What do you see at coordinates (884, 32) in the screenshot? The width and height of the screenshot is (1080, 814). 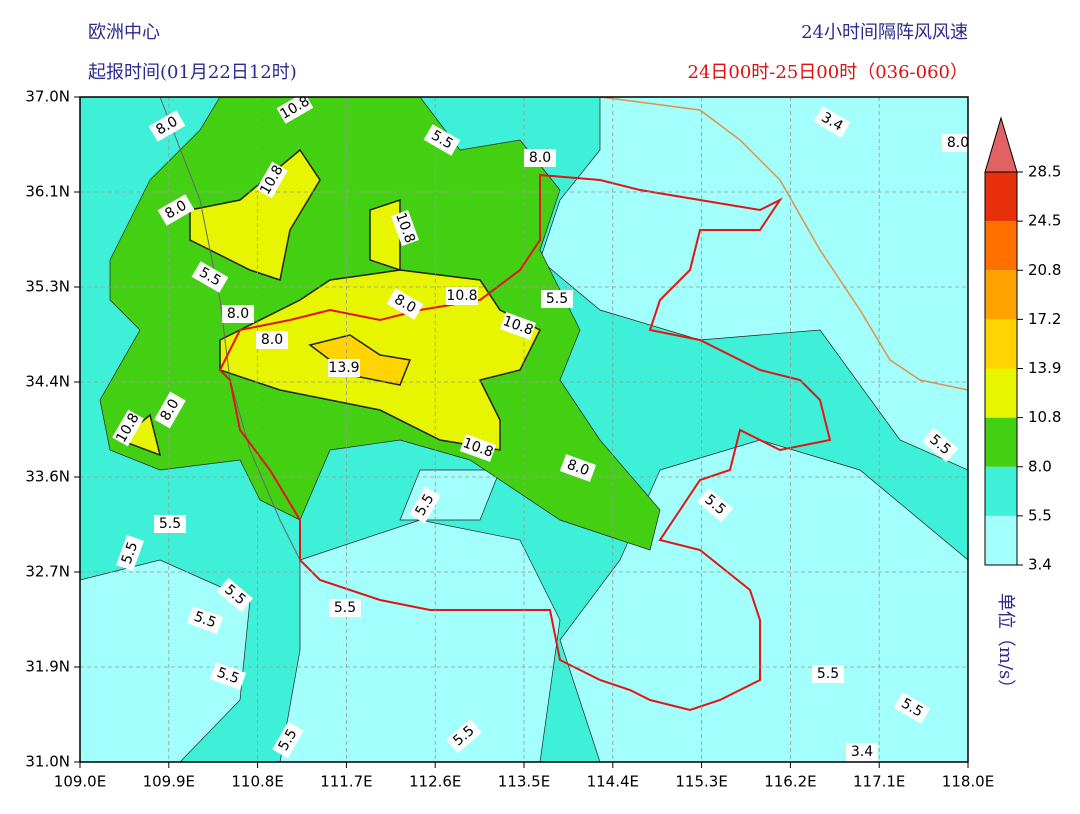 I see `right-title: 24小时间隔阵风风速` at bounding box center [884, 32].